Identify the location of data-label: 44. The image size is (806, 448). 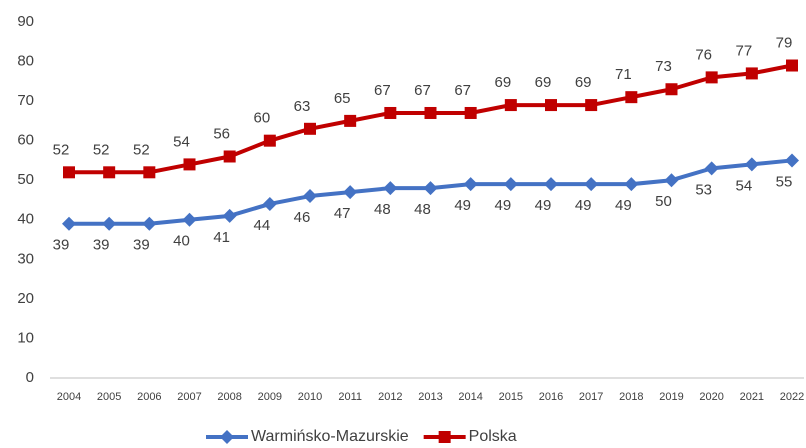
(261, 225).